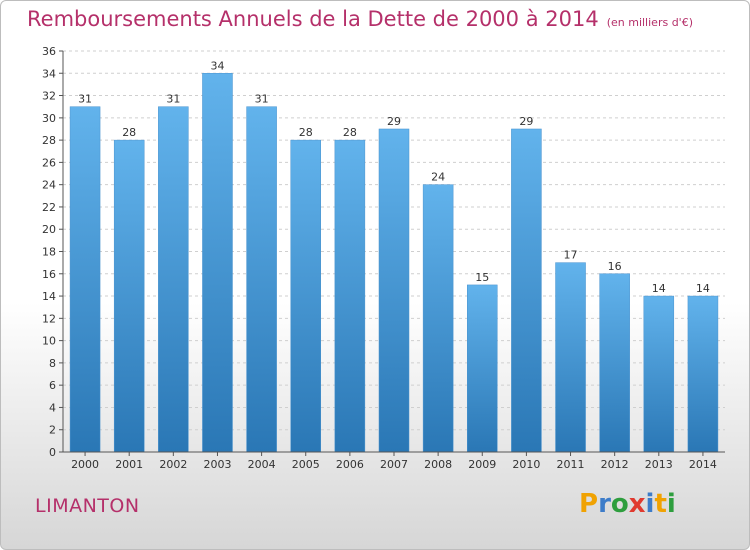 The width and height of the screenshot is (750, 550). What do you see at coordinates (571, 255) in the screenshot?
I see `bar-value-label: 17` at bounding box center [571, 255].